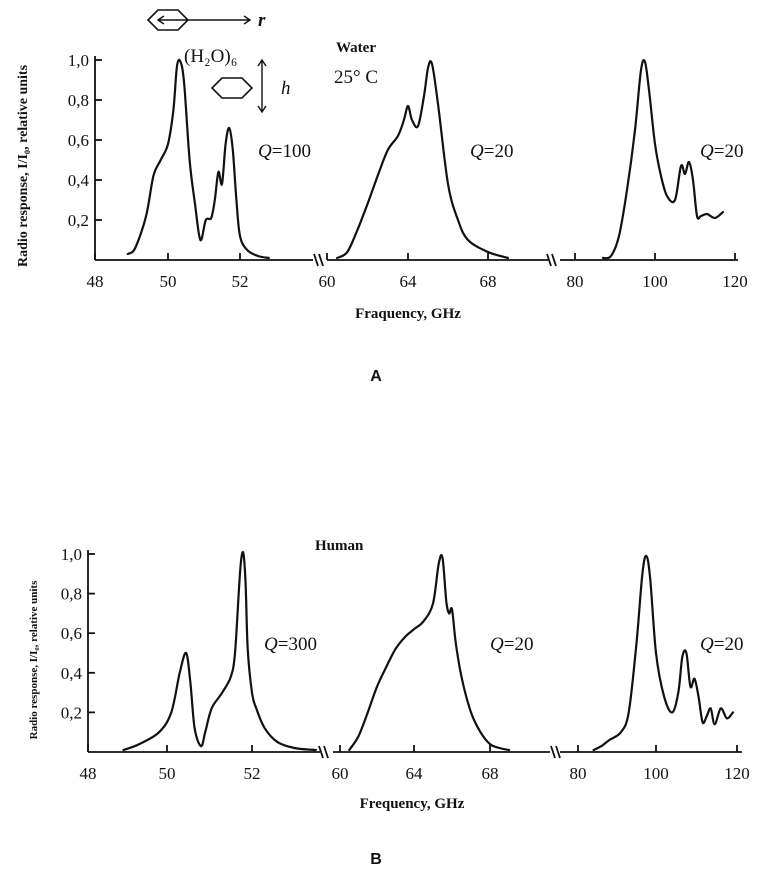  Describe the element at coordinates (356, 48) in the screenshot. I see `panel-a-subtitle: Water` at that location.